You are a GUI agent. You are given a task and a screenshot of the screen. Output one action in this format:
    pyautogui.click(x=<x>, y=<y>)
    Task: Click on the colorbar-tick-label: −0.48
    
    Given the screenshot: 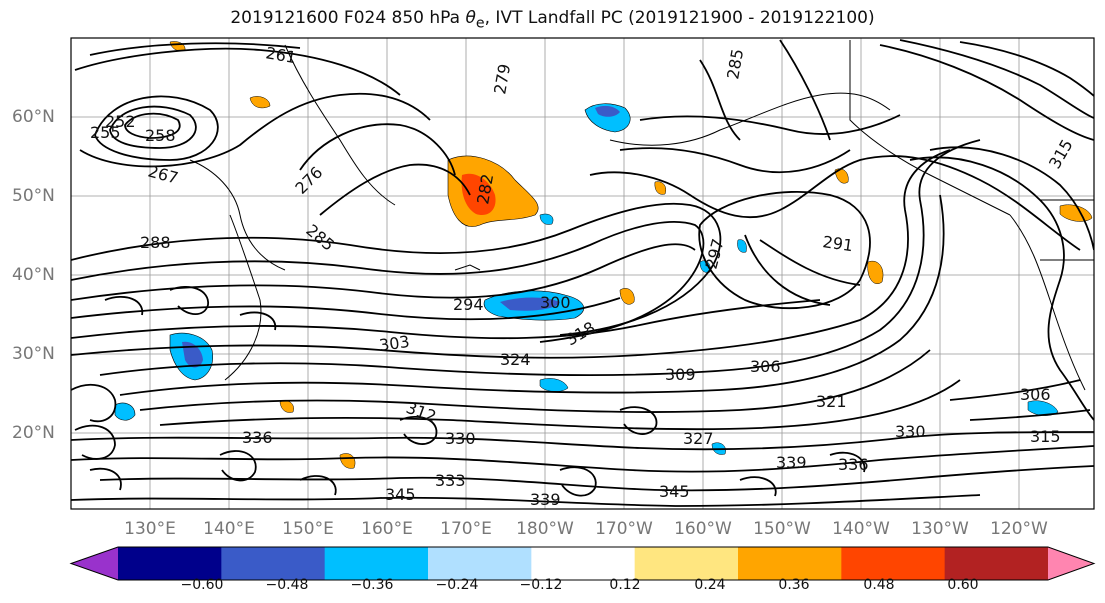 What is the action you would take?
    pyautogui.click(x=287, y=585)
    